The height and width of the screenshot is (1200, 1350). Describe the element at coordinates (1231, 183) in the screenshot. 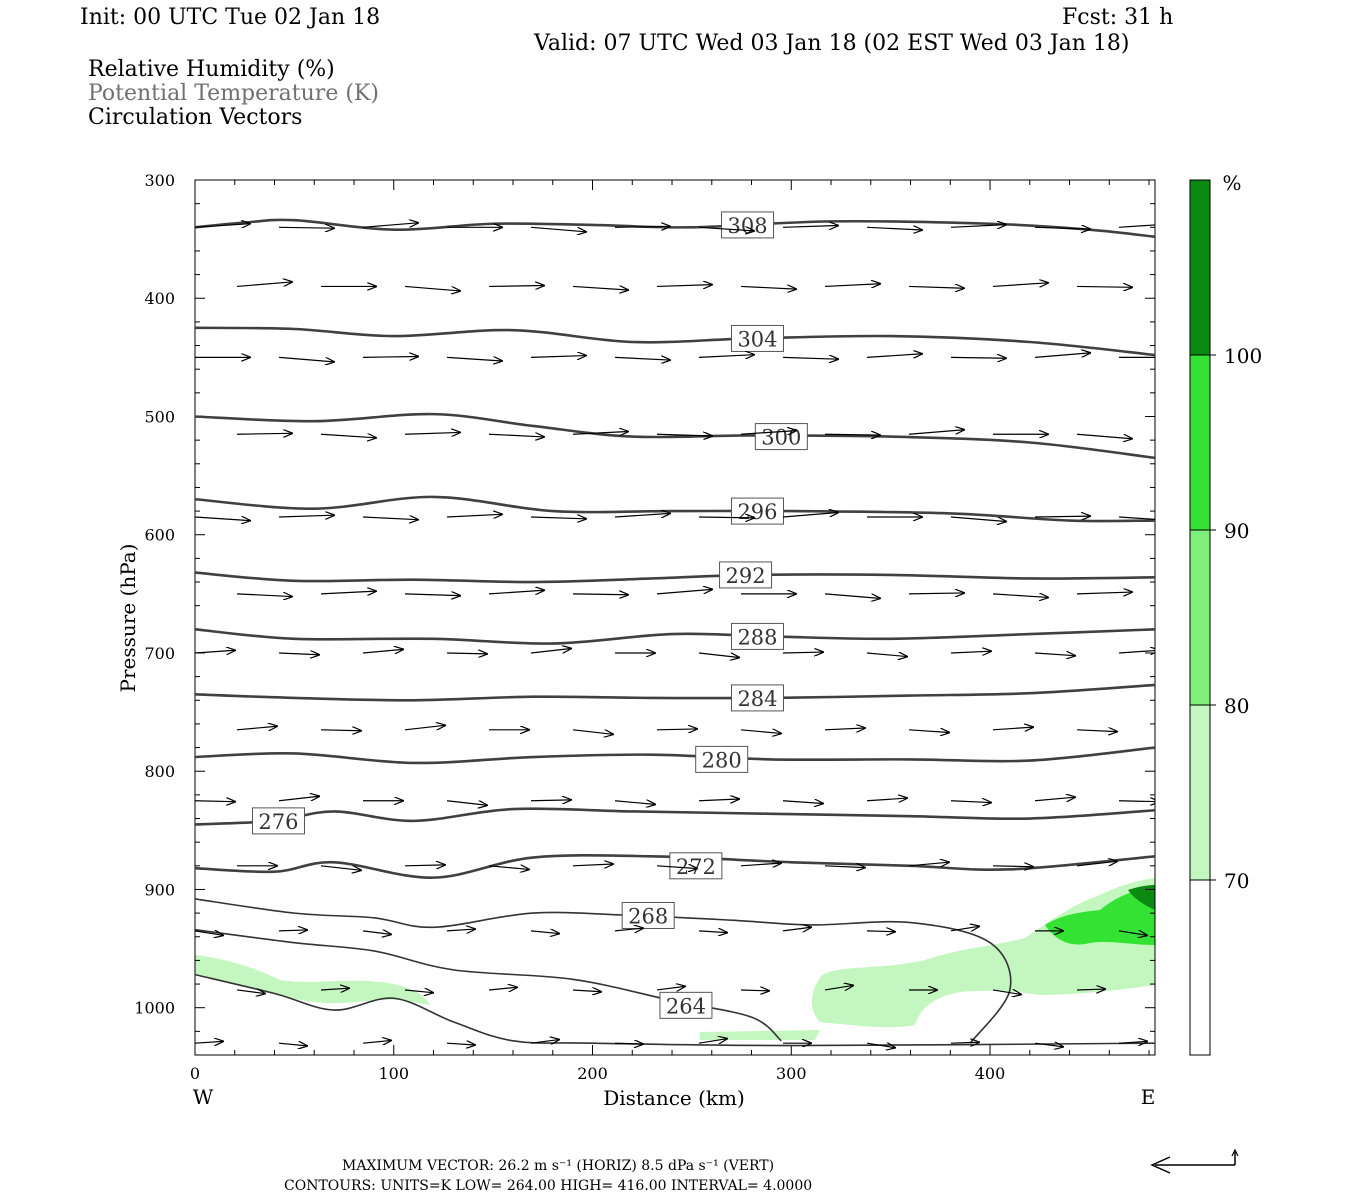

I see `colorbar-unit: %` at that location.